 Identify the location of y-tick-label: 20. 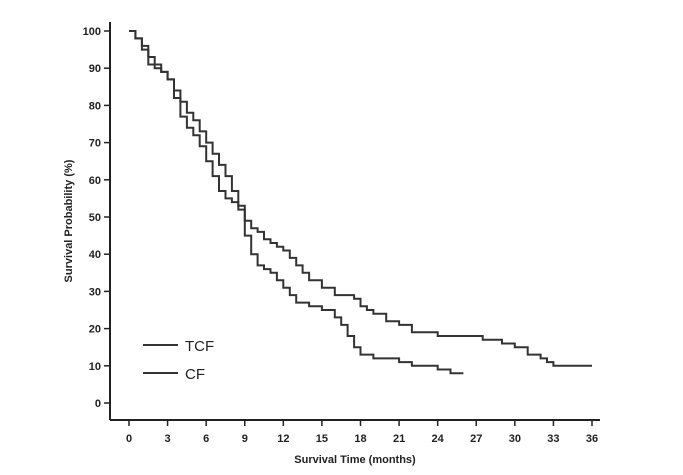
(95, 330).